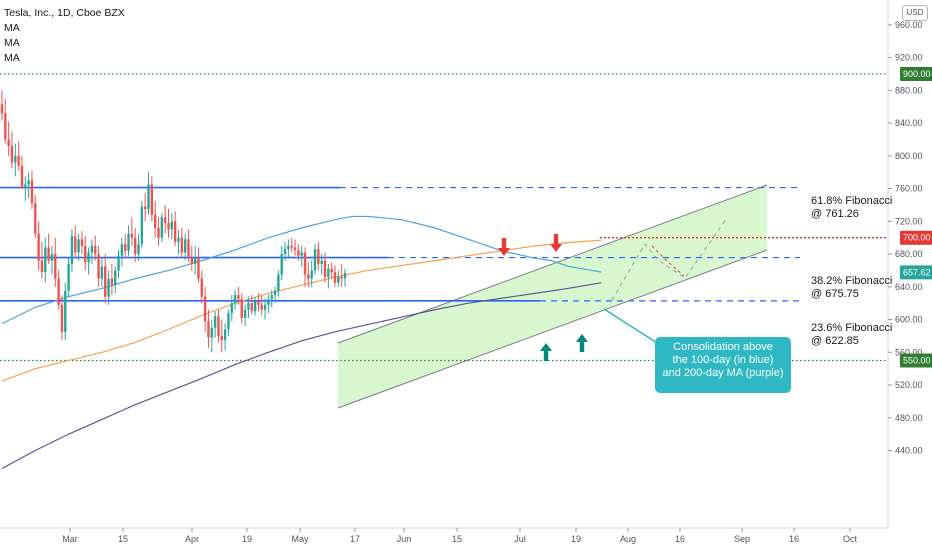 The height and width of the screenshot is (550, 932). What do you see at coordinates (556, 239) in the screenshot?
I see `resistance-arrow-2-shaft` at bounding box center [556, 239].